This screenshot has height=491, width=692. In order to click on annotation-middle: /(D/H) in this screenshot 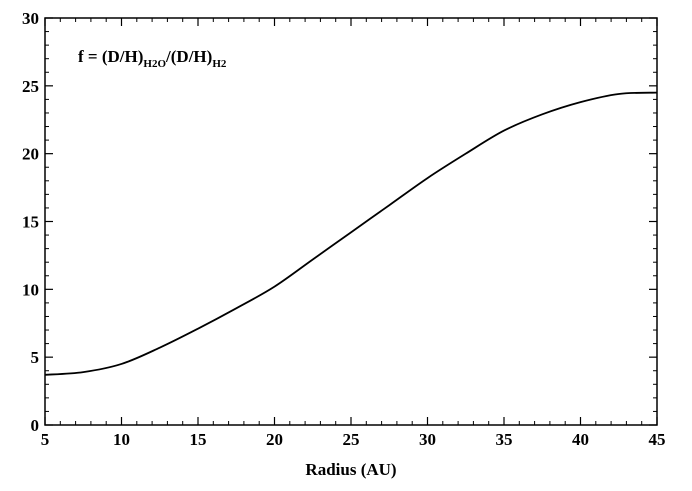, I will do `click(188, 56)`.